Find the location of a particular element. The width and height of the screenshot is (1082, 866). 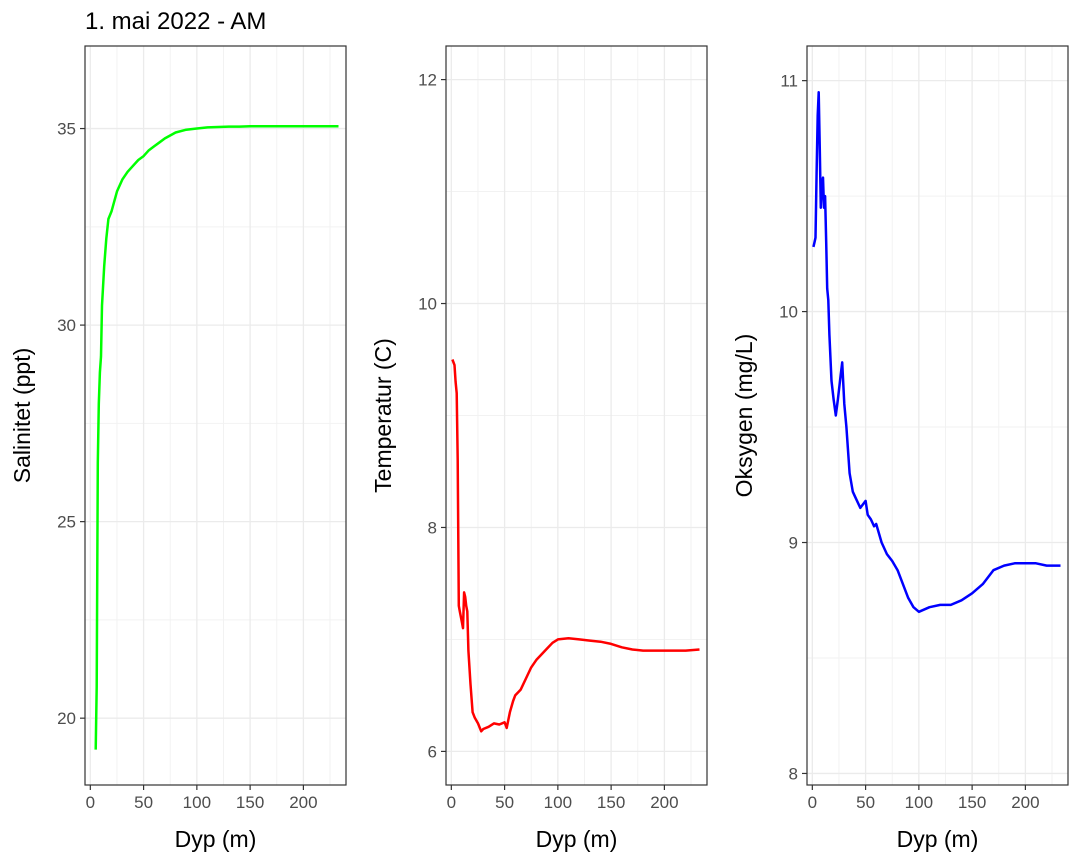

y-tick-label: 25 is located at coordinates (66, 522).